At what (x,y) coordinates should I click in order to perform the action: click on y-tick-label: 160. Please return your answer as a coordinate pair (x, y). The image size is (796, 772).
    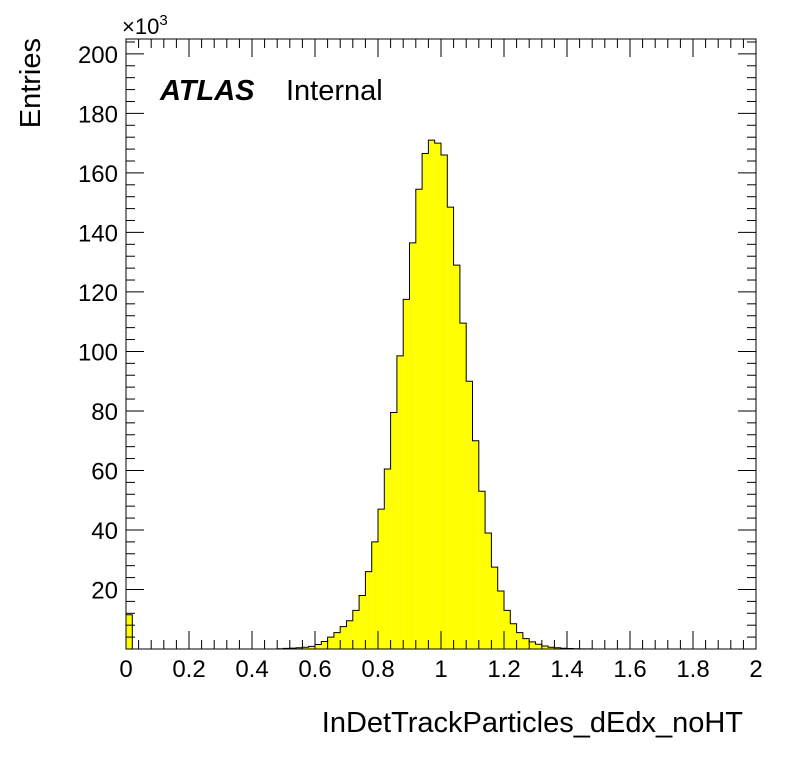
    Looking at the image, I should click on (98, 174).